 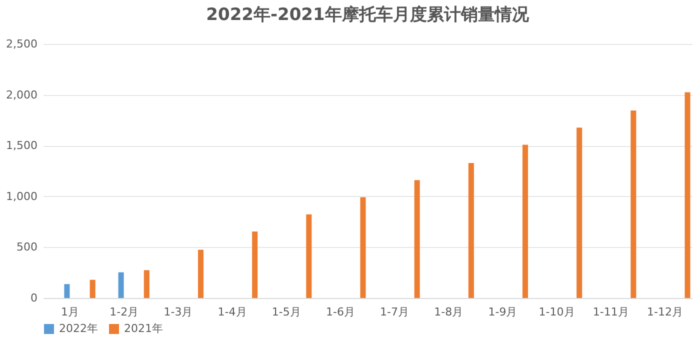 What do you see at coordinates (286, 312) in the screenshot?
I see `x-tick-label: 1-5月` at bounding box center [286, 312].